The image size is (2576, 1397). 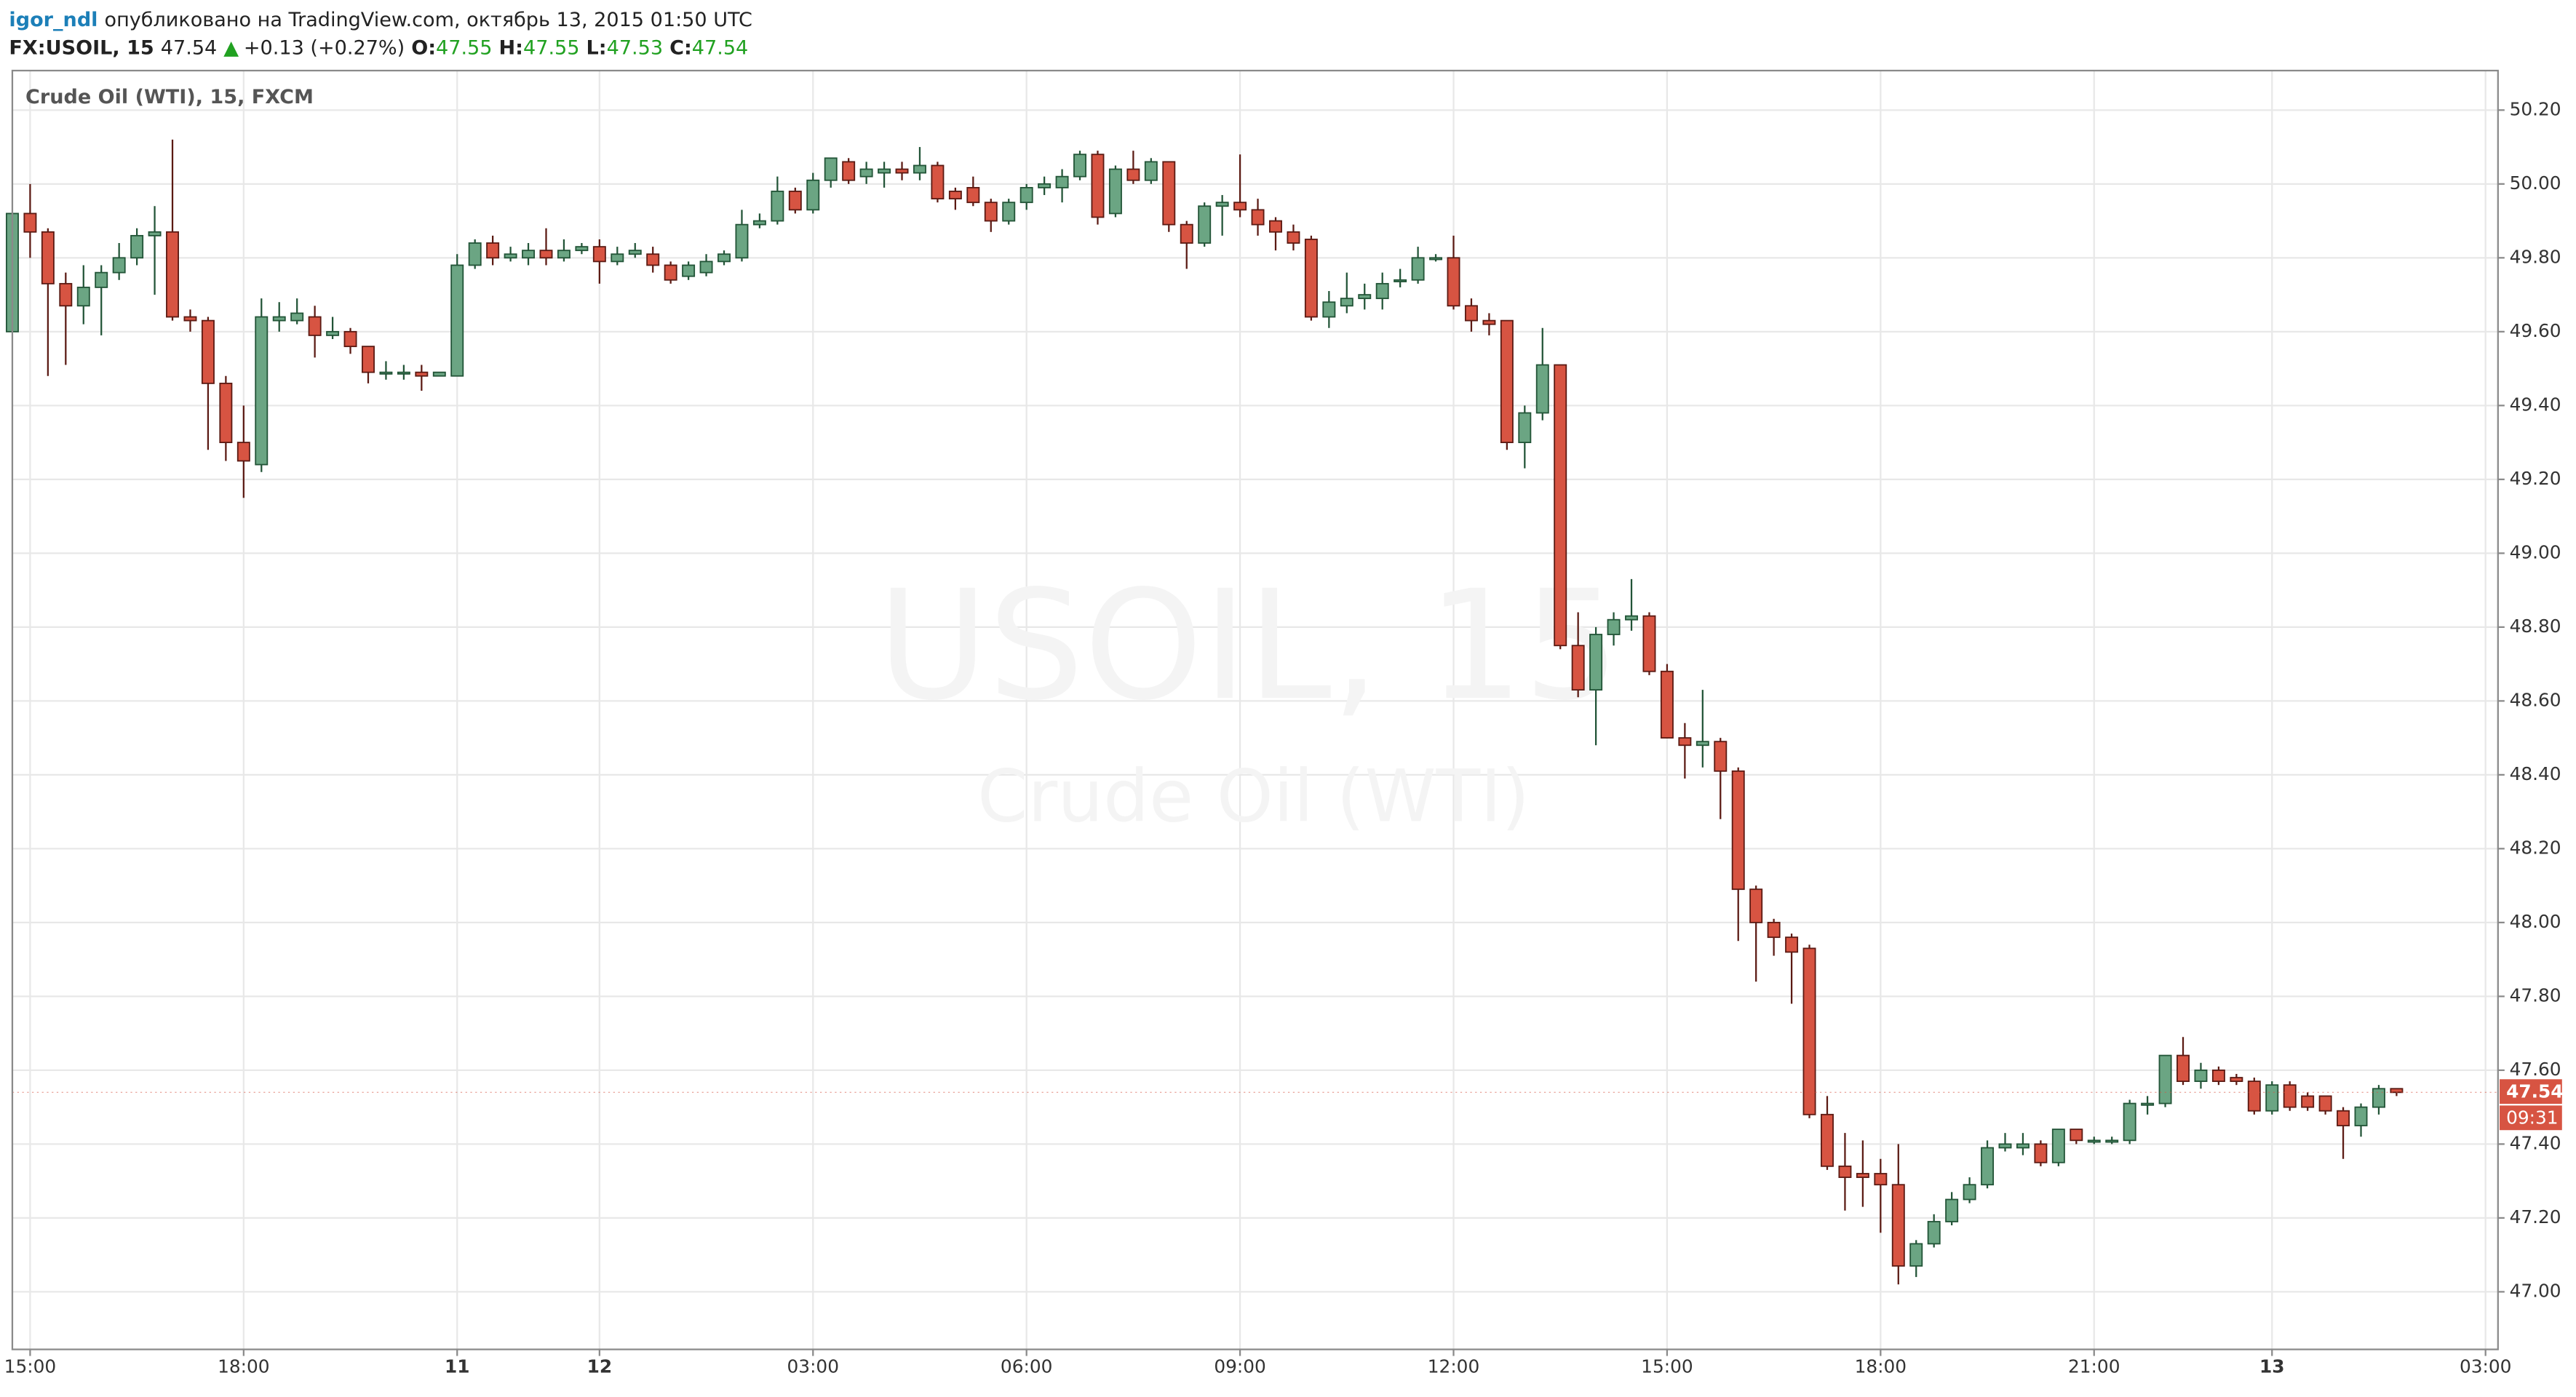 I want to click on countdown-label: 09:31, so click(x=2532, y=1118).